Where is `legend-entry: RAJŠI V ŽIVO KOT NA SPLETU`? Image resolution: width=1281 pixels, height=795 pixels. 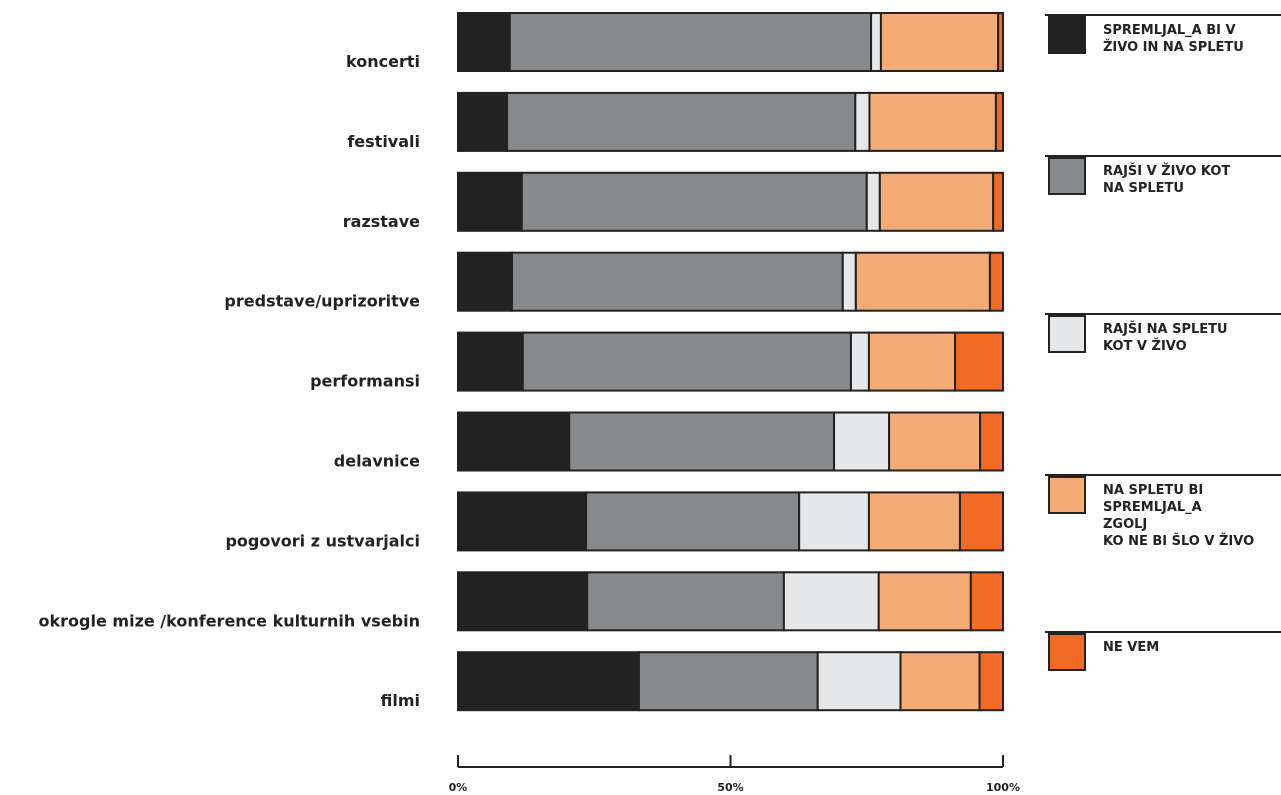 legend-entry: RAJŠI V ŽIVO KOT NA SPLETU is located at coordinates (1163, 175).